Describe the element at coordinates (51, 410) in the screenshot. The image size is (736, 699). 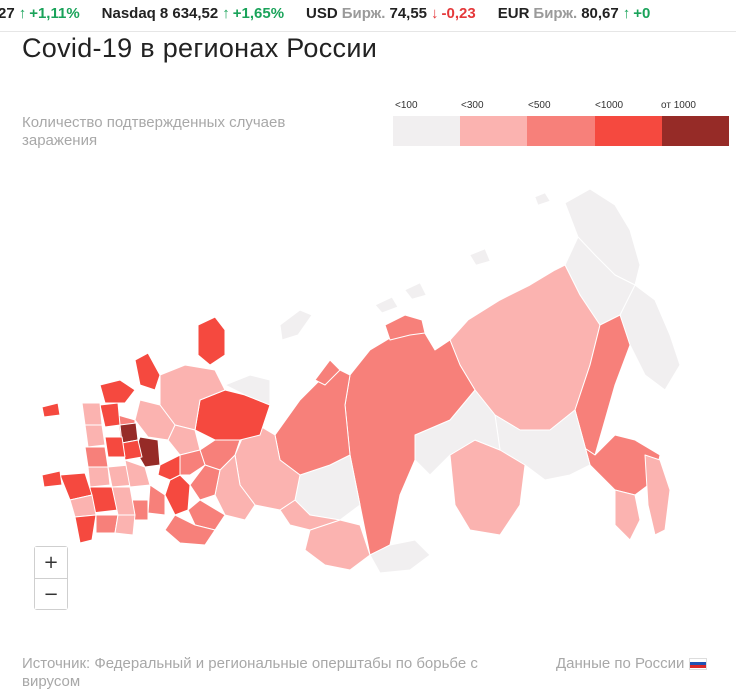
I see `region-kaliningrad` at that location.